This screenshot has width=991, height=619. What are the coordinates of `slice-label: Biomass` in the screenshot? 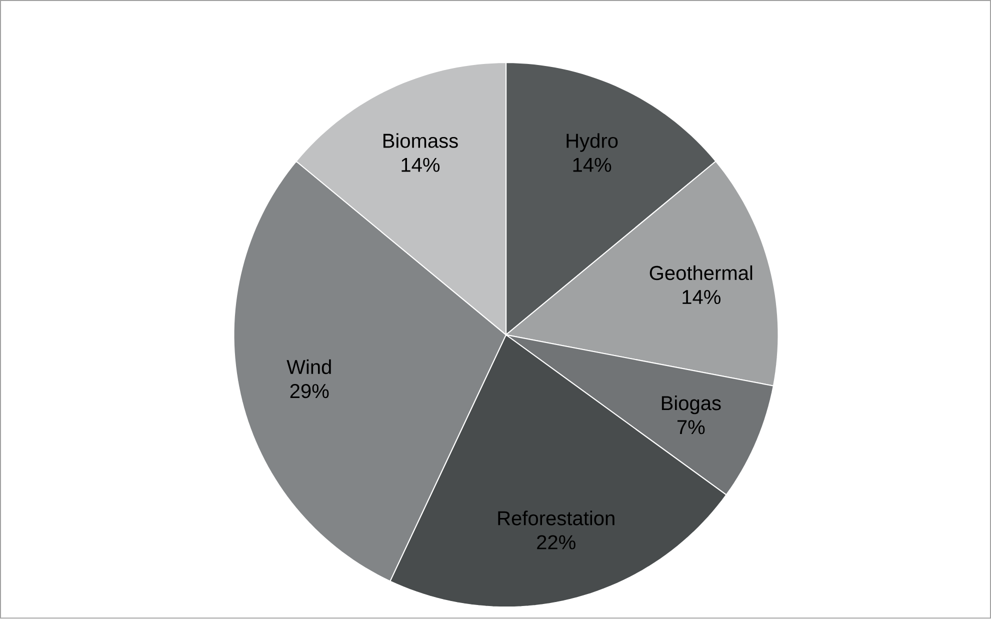 It's located at (420, 140).